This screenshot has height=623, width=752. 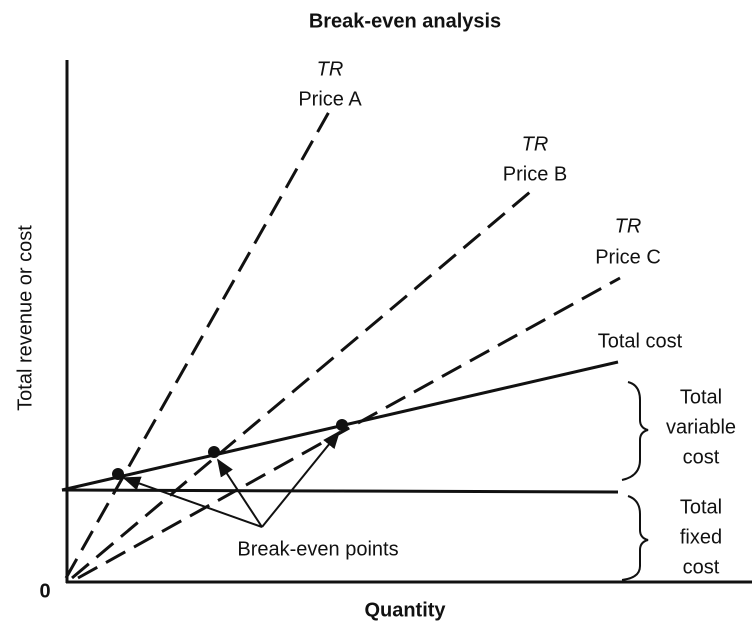 I want to click on y-axis-label: Total revenue or cost, so click(x=25, y=318).